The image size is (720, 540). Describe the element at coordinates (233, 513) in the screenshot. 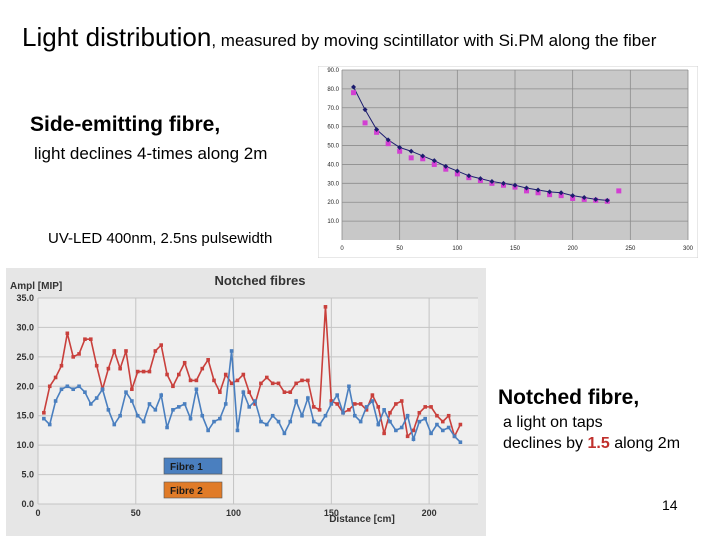

I see `chart2-xtick-label: 100` at that location.